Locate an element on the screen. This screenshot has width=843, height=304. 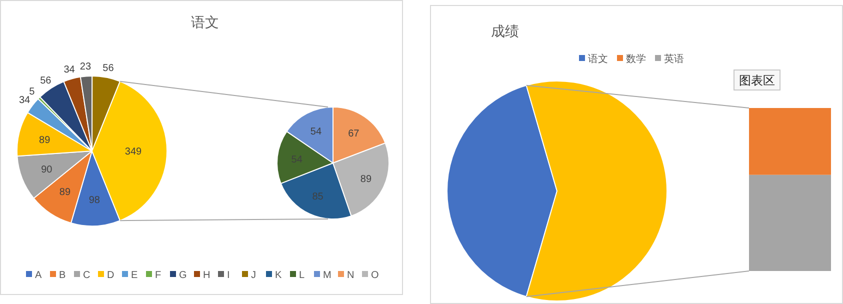
legend-item: 语文 is located at coordinates (593, 59).